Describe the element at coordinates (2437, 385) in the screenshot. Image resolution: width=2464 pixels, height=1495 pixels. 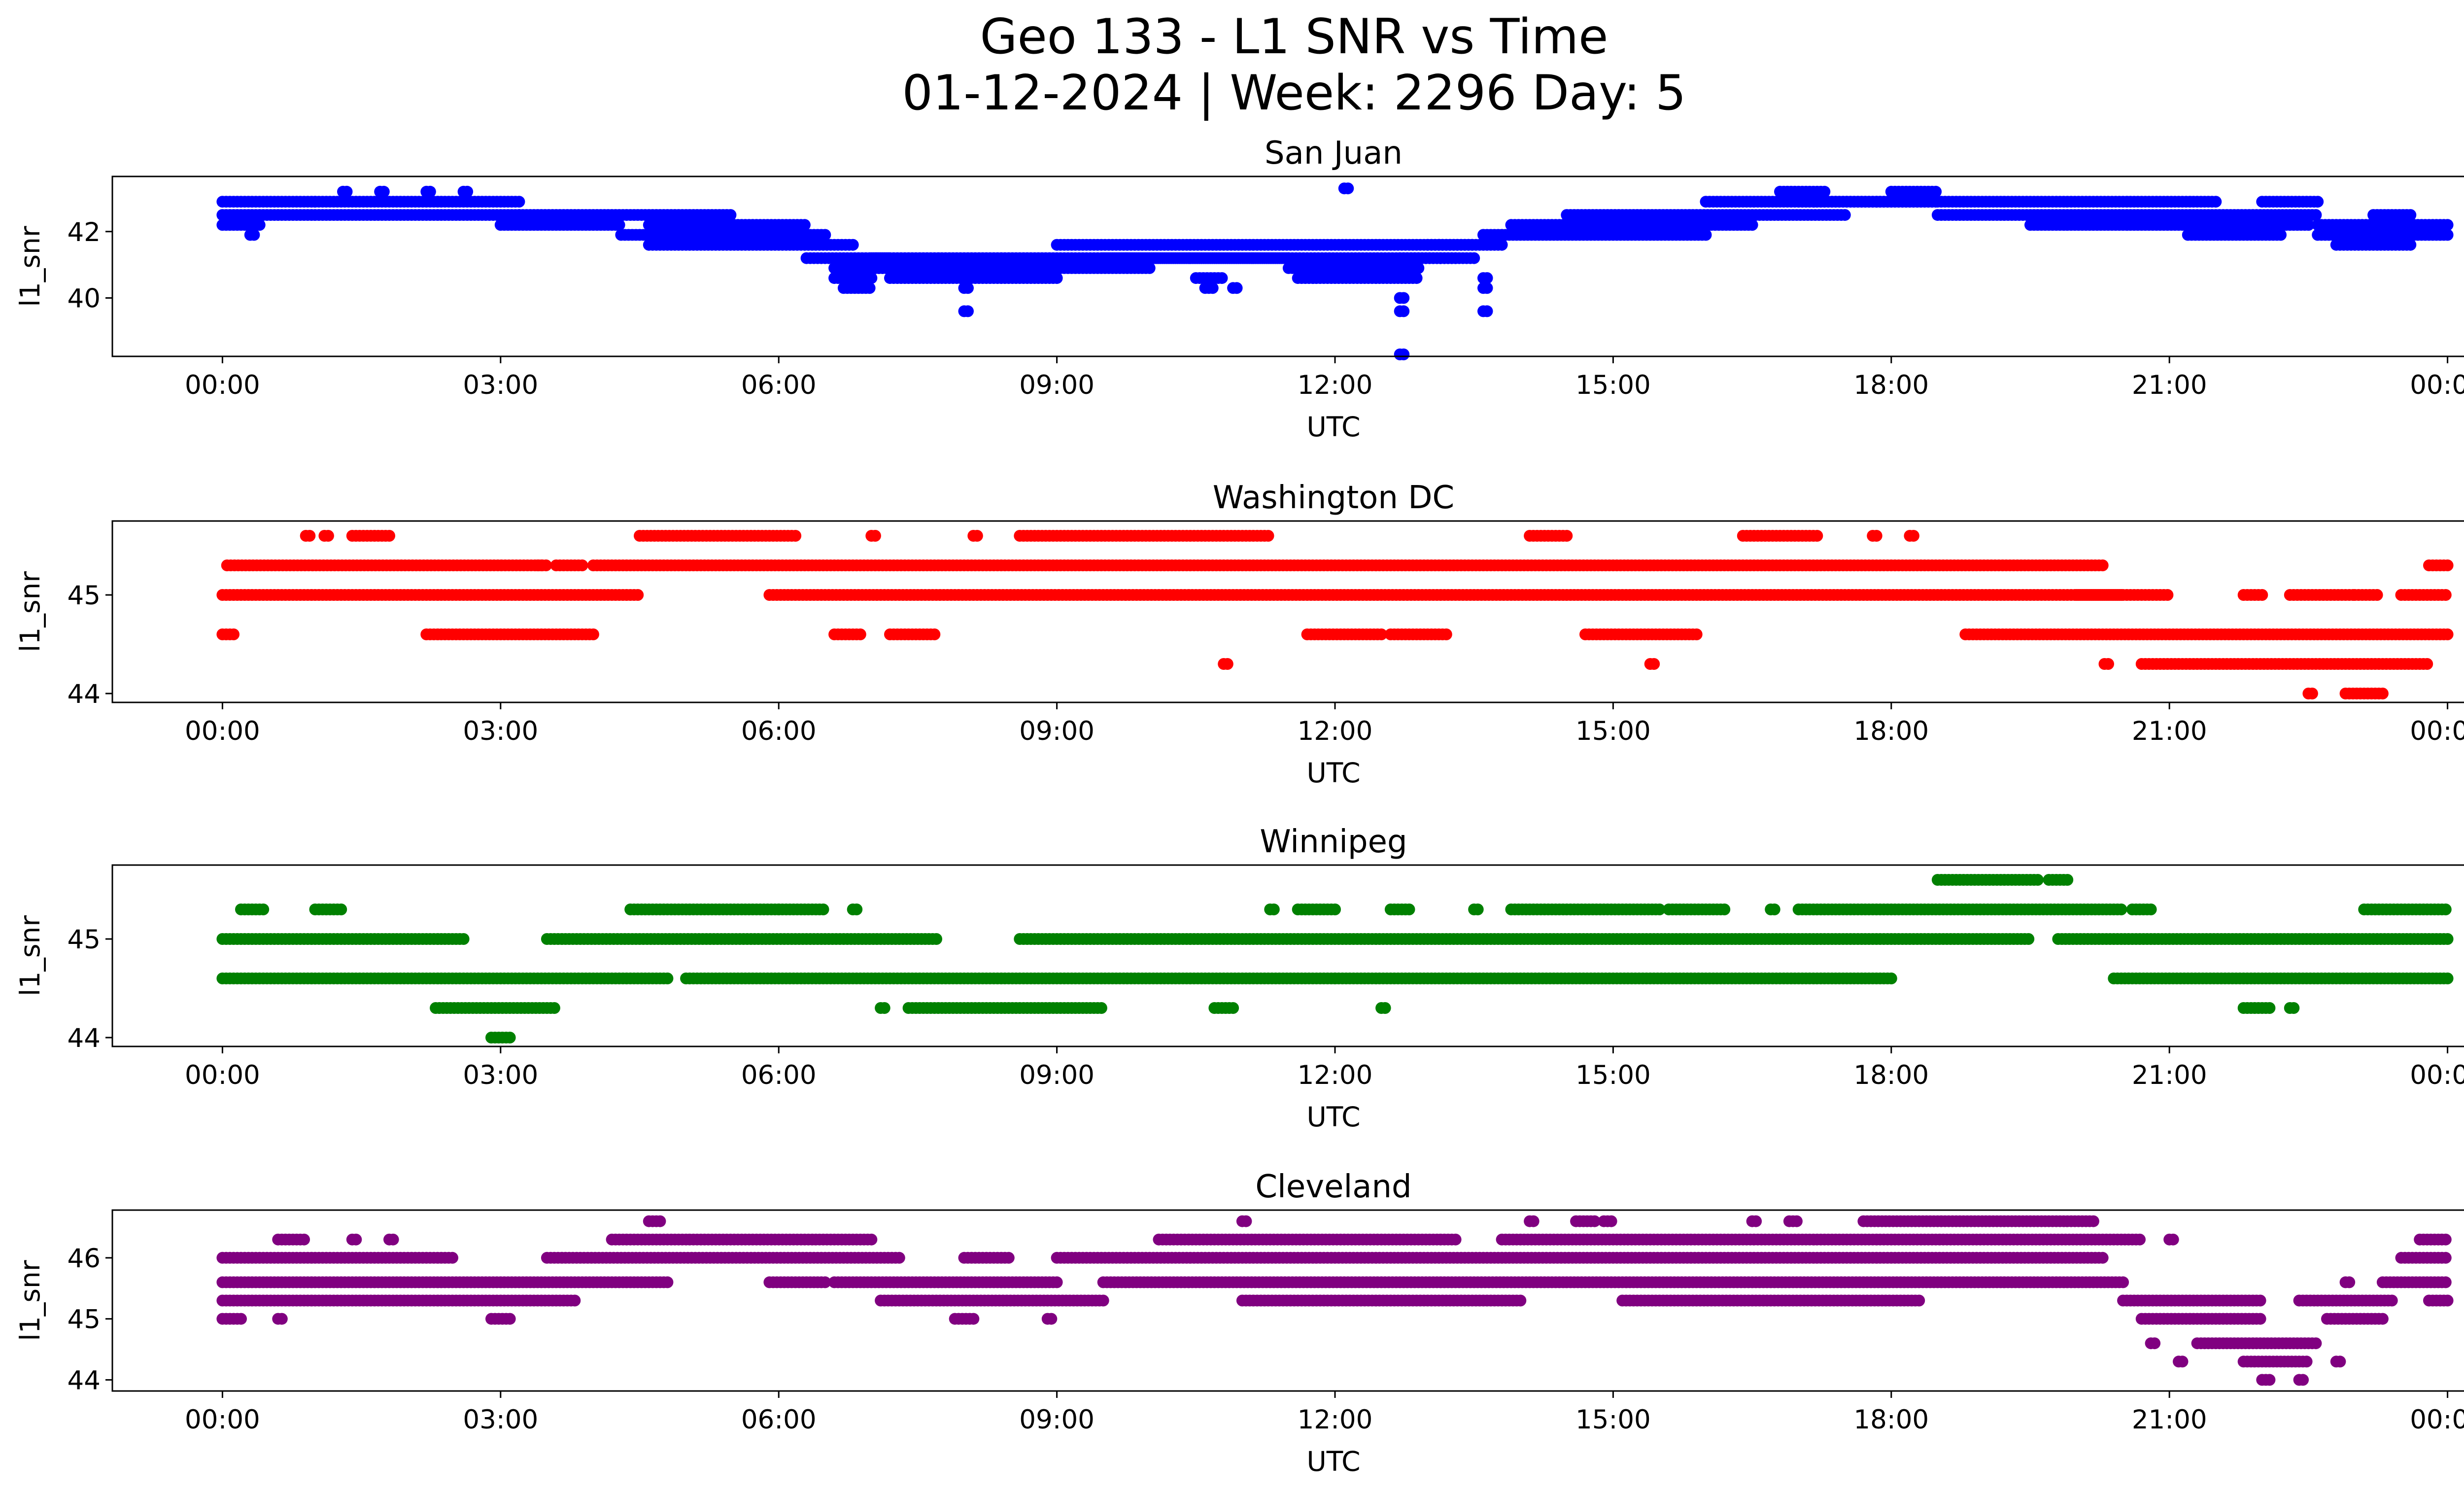
I see `x-tick-label: 00:00` at that location.